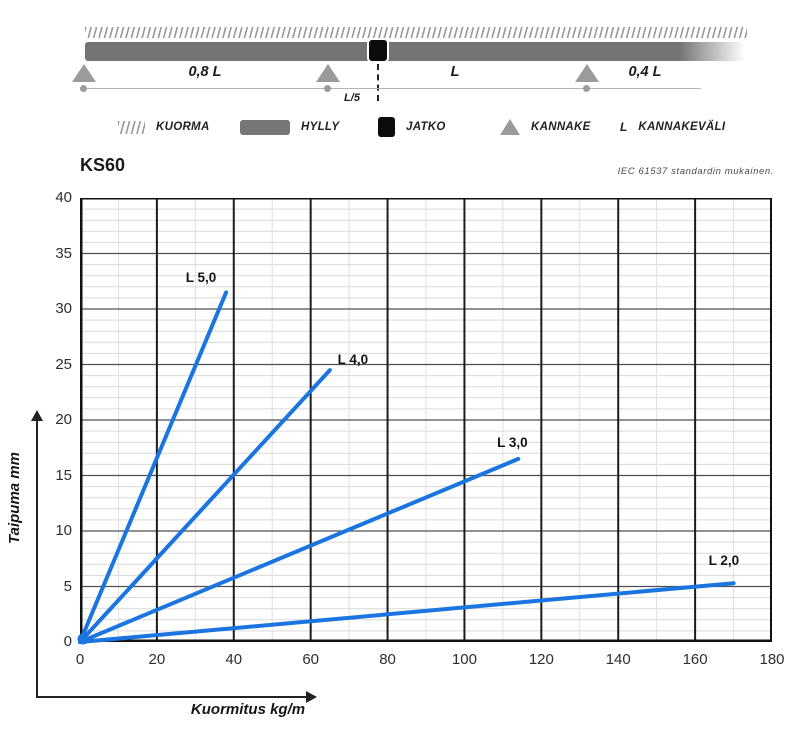  What do you see at coordinates (541, 659) in the screenshot?
I see `x-tick-label: 120` at bounding box center [541, 659].